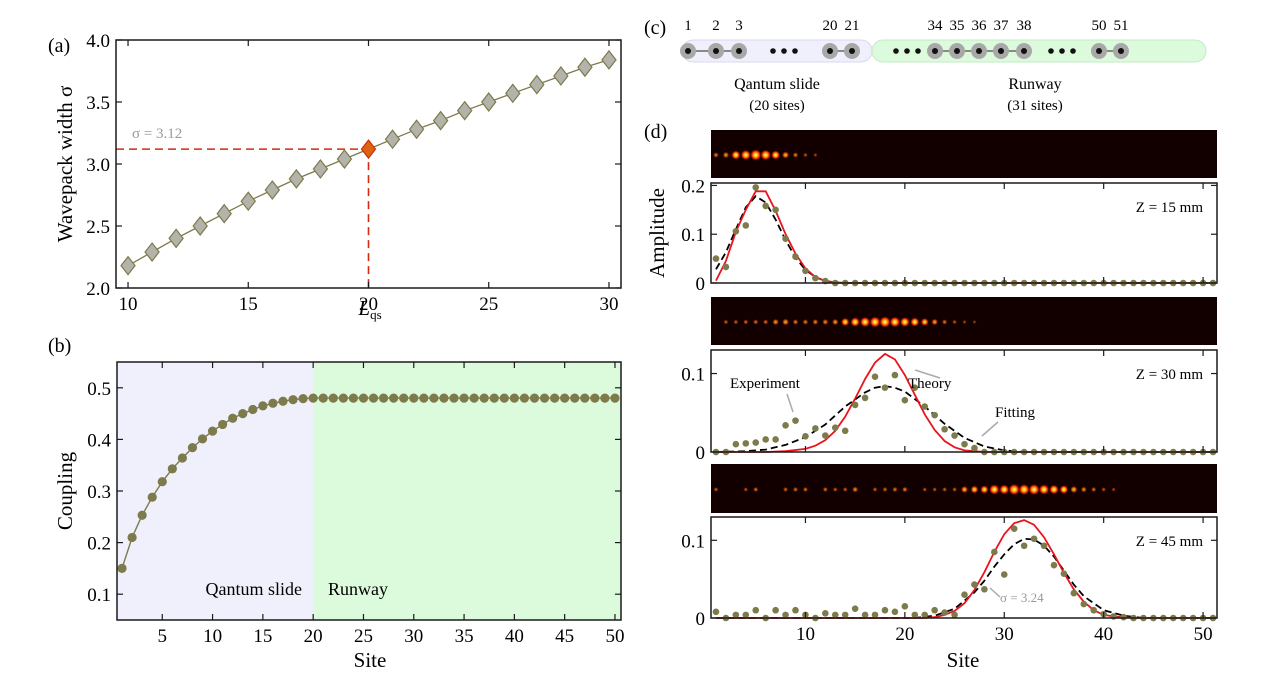 Image resolution: width=1270 pixels, height=677 pixels. Describe the element at coordinates (765, 384) in the screenshot. I see `annotation-experiment: Experiment` at that location.